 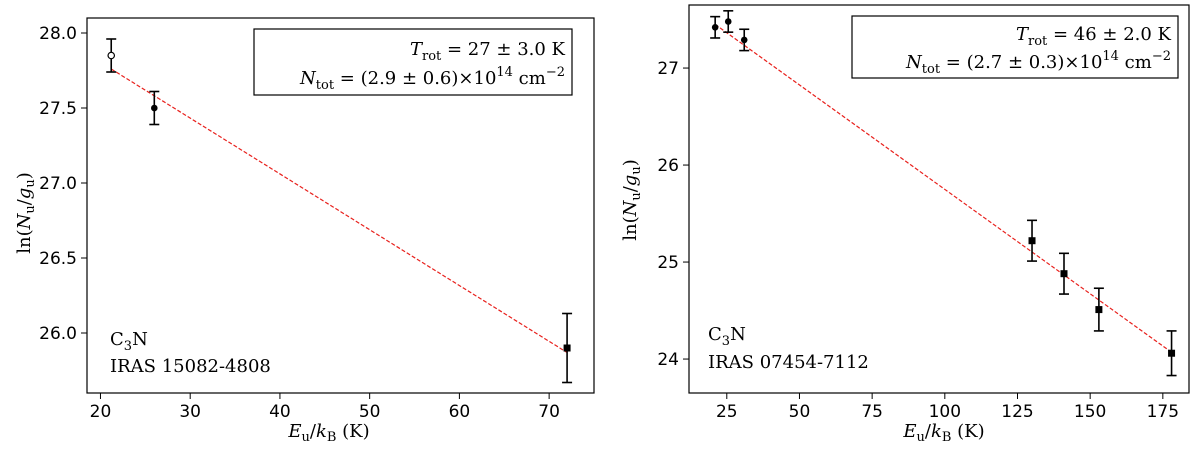 I want to click on x-tick-label: 125, so click(x=1017, y=412).